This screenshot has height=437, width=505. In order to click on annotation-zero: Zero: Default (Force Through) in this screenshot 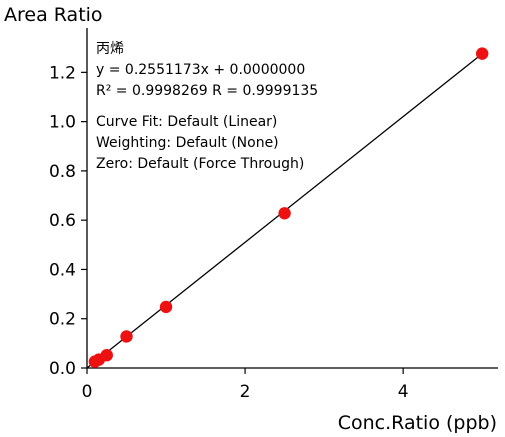, I will do `click(200, 164)`.